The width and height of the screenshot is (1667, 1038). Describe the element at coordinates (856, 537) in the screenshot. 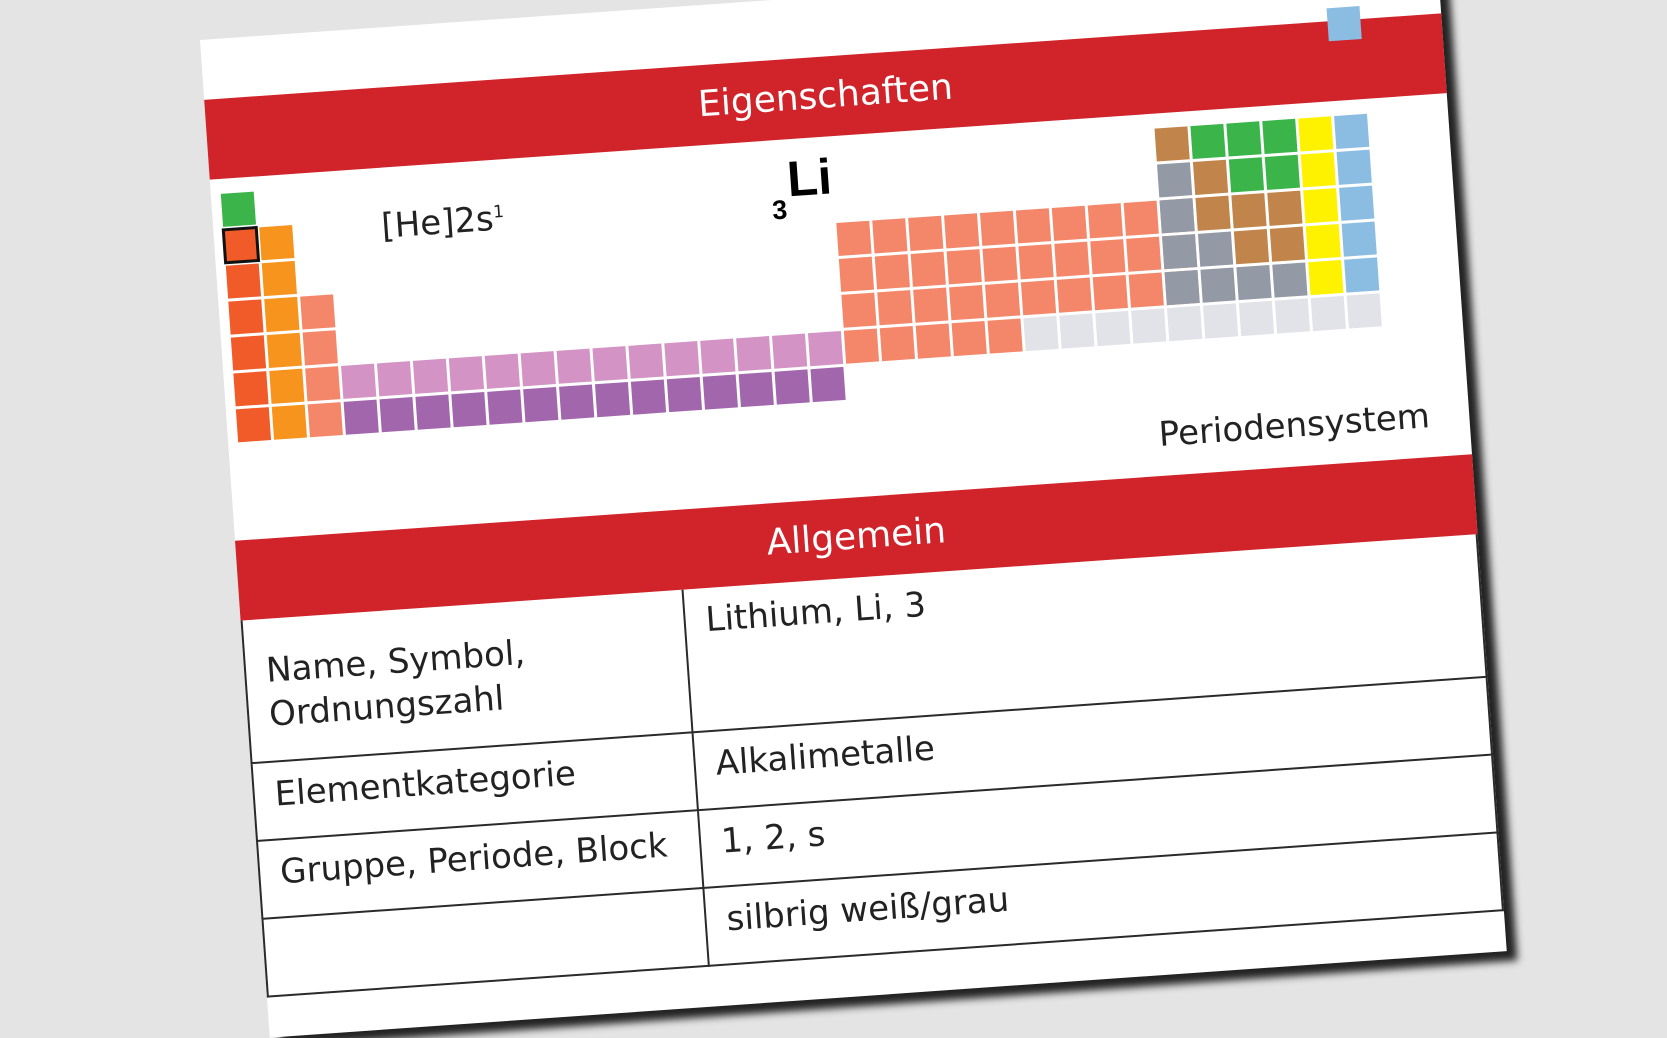

I see `section-title: Allgemein` at that location.